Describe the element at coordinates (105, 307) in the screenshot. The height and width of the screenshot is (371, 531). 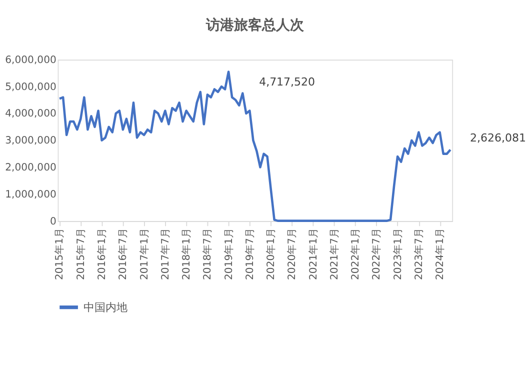
I see `legend-label: 中国内地` at that location.